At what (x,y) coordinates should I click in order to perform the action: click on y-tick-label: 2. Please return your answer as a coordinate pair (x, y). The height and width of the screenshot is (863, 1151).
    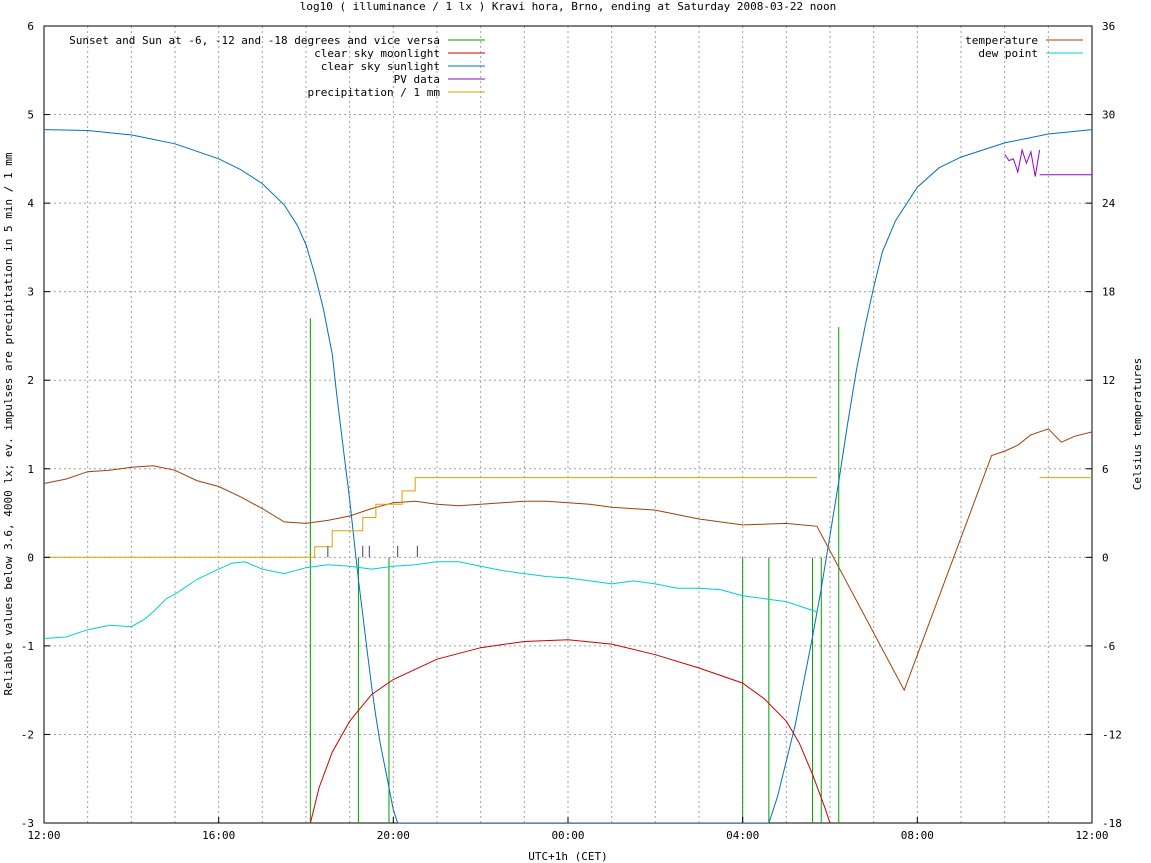
    Looking at the image, I should click on (30, 380).